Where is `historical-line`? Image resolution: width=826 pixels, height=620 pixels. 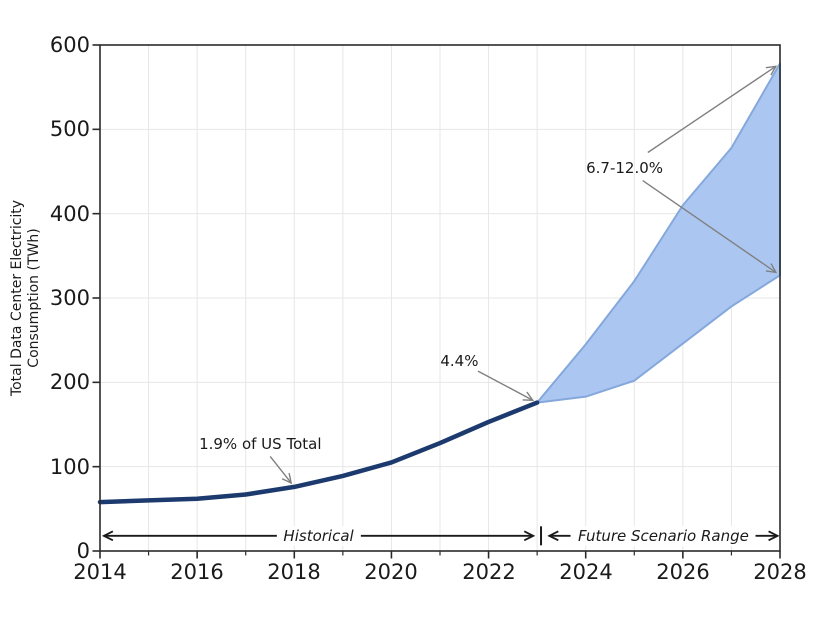
historical-line is located at coordinates (318, 452).